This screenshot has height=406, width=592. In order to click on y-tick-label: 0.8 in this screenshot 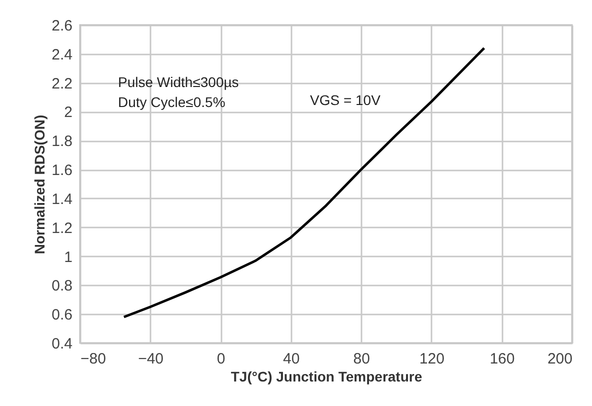, I will do `click(62, 286)`.